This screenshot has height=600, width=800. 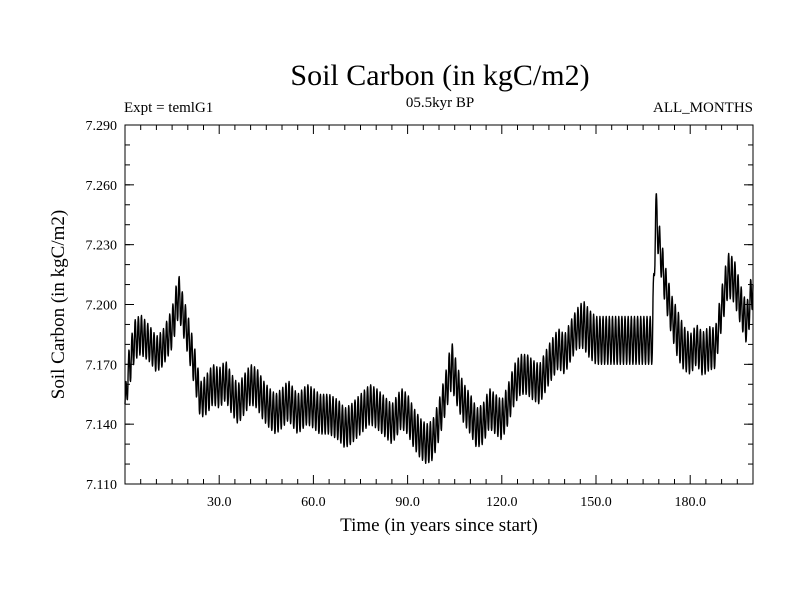 What do you see at coordinates (219, 502) in the screenshot?
I see `x-tick-label: 30.0` at bounding box center [219, 502].